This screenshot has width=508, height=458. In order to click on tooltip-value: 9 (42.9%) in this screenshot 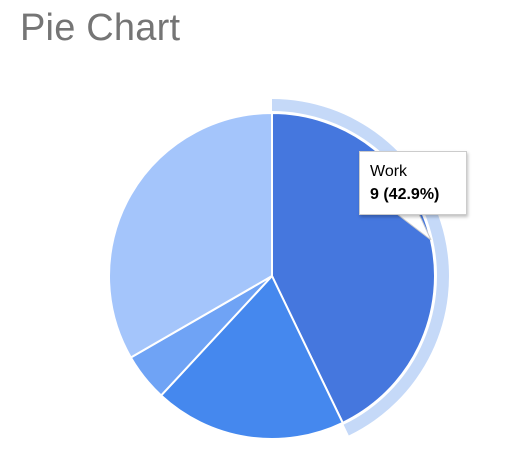, I will do `click(413, 195)`.